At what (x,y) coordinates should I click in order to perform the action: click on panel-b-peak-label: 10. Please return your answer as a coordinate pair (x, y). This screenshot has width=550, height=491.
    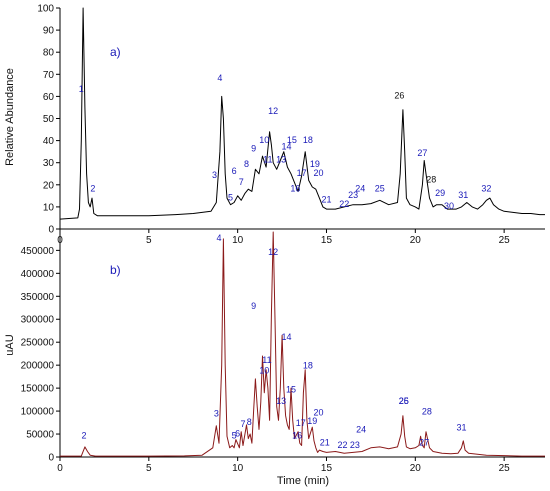
    Looking at the image, I should click on (264, 370).